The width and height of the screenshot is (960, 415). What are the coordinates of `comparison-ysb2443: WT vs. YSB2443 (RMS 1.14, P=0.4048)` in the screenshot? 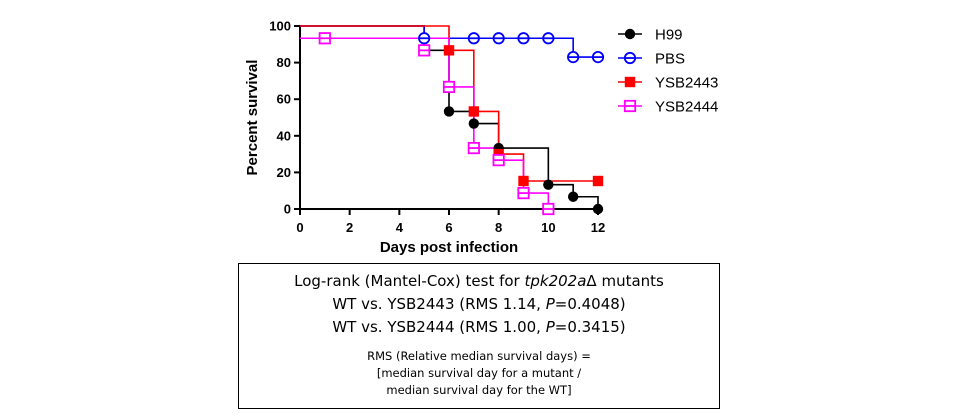 It's located at (479, 304).